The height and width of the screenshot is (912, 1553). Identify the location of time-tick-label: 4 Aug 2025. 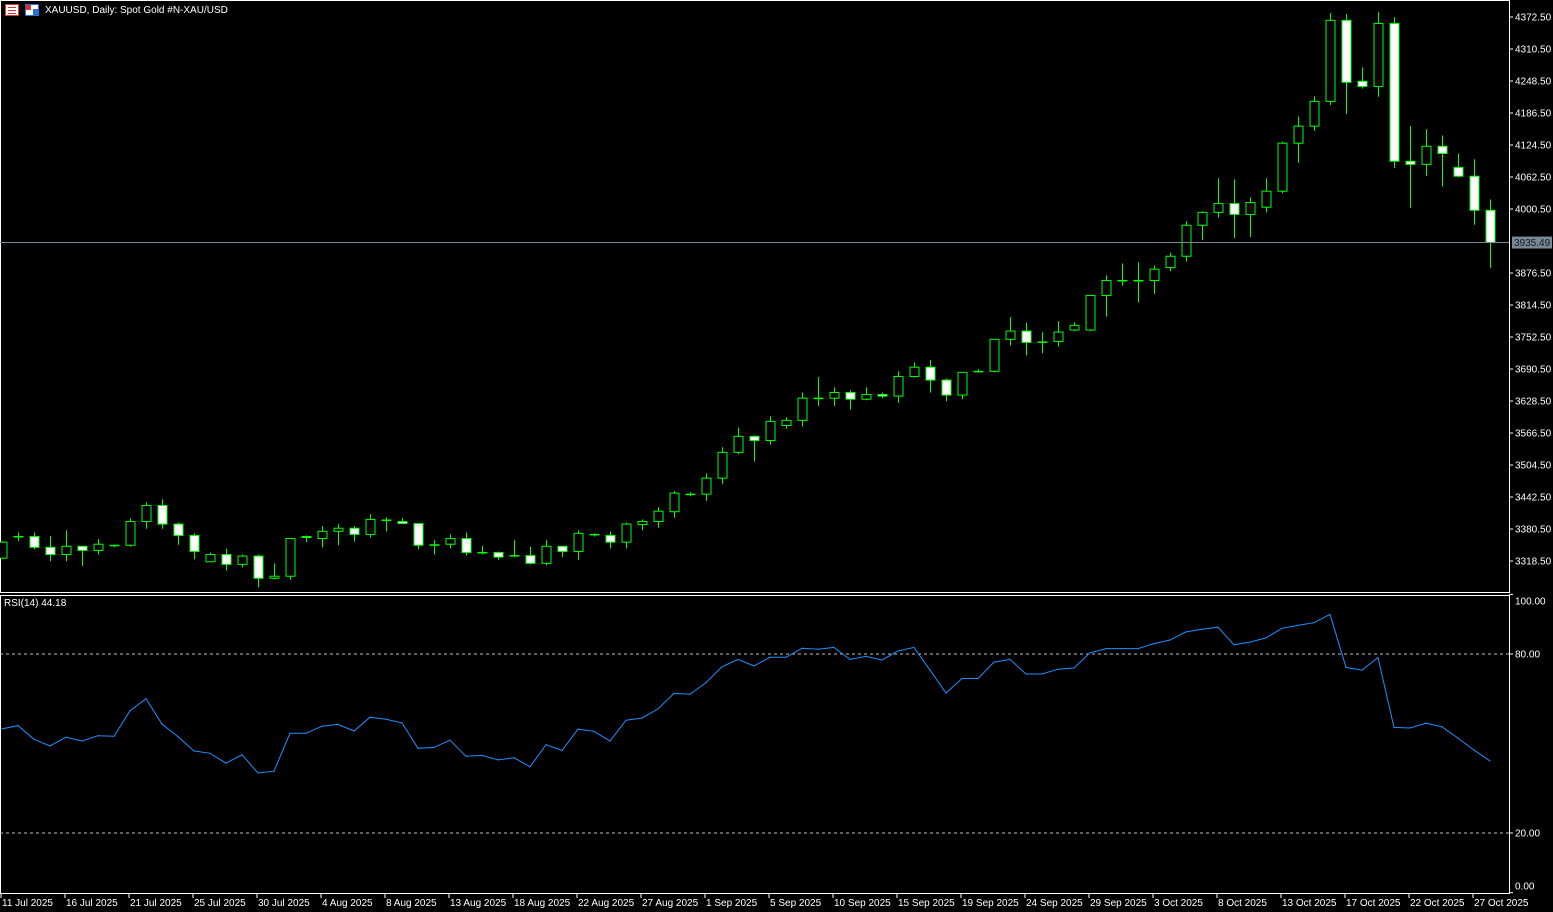
(347, 903).